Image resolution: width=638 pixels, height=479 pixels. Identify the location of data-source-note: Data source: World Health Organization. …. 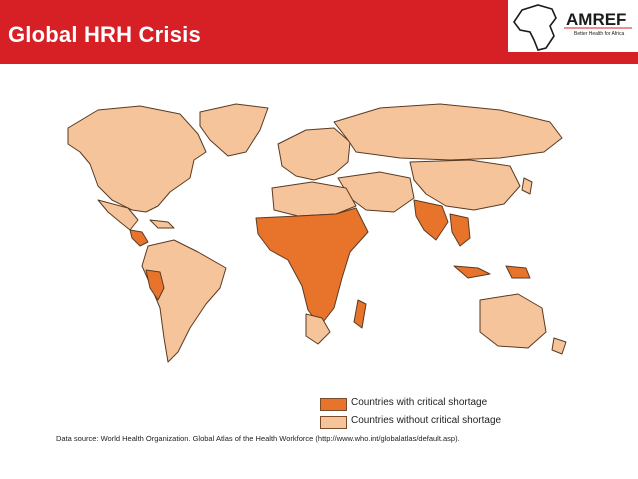
(258, 438).